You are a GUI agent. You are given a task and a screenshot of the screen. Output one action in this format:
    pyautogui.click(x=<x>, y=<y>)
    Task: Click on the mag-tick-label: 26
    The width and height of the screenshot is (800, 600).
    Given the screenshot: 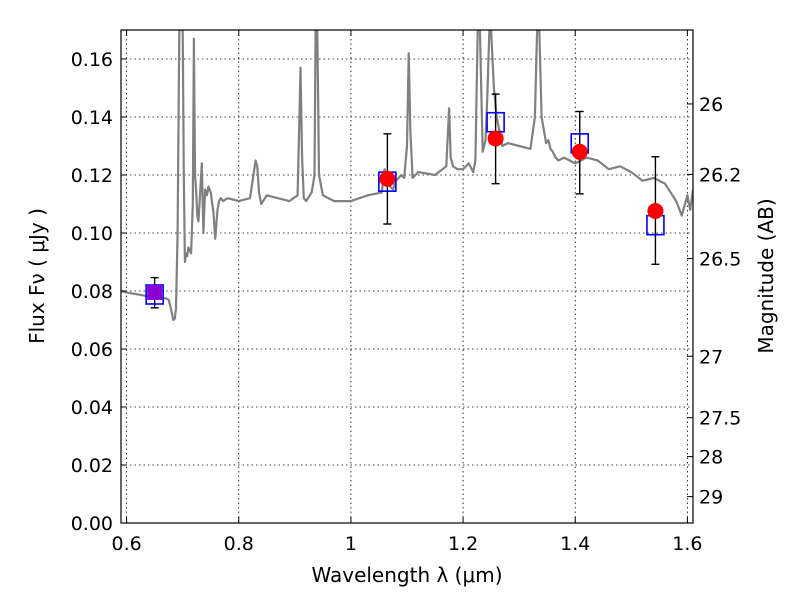 What is the action you would take?
    pyautogui.click(x=711, y=105)
    